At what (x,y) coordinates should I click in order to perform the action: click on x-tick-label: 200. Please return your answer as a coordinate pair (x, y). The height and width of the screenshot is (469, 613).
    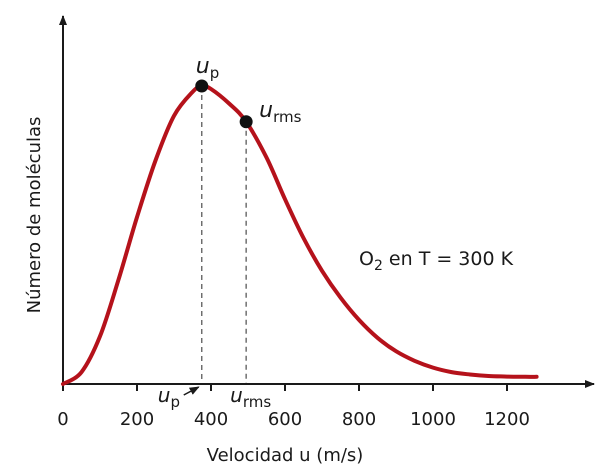
    Looking at the image, I should click on (137, 419).